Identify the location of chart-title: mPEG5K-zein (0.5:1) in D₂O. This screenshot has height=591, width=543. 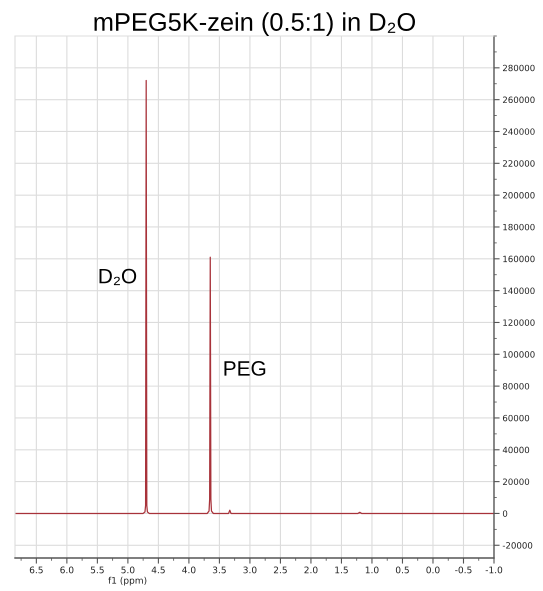
(255, 24).